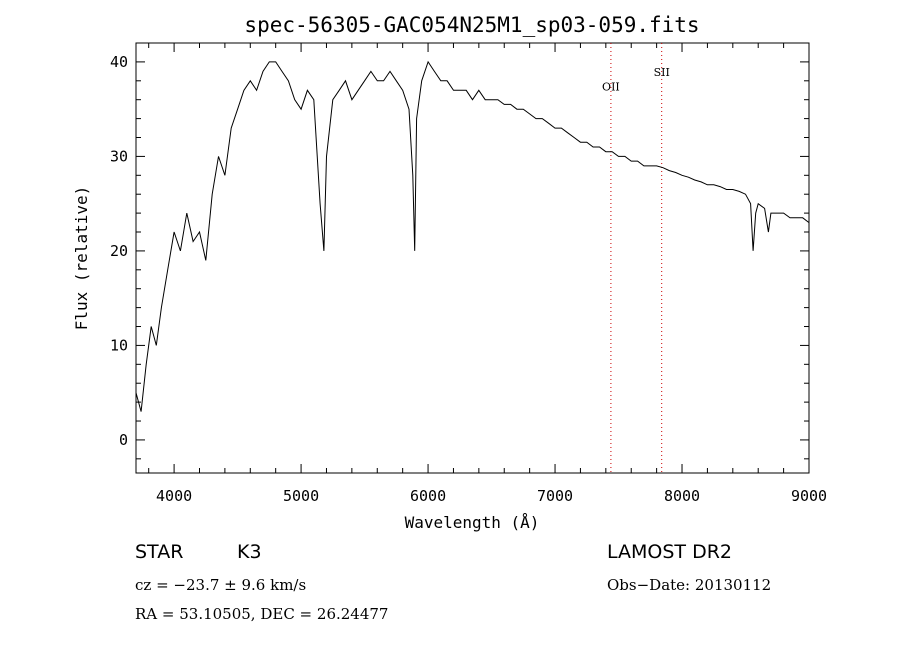 The height and width of the screenshot is (650, 900). What do you see at coordinates (119, 251) in the screenshot?
I see `y-tick-label: 20` at bounding box center [119, 251].